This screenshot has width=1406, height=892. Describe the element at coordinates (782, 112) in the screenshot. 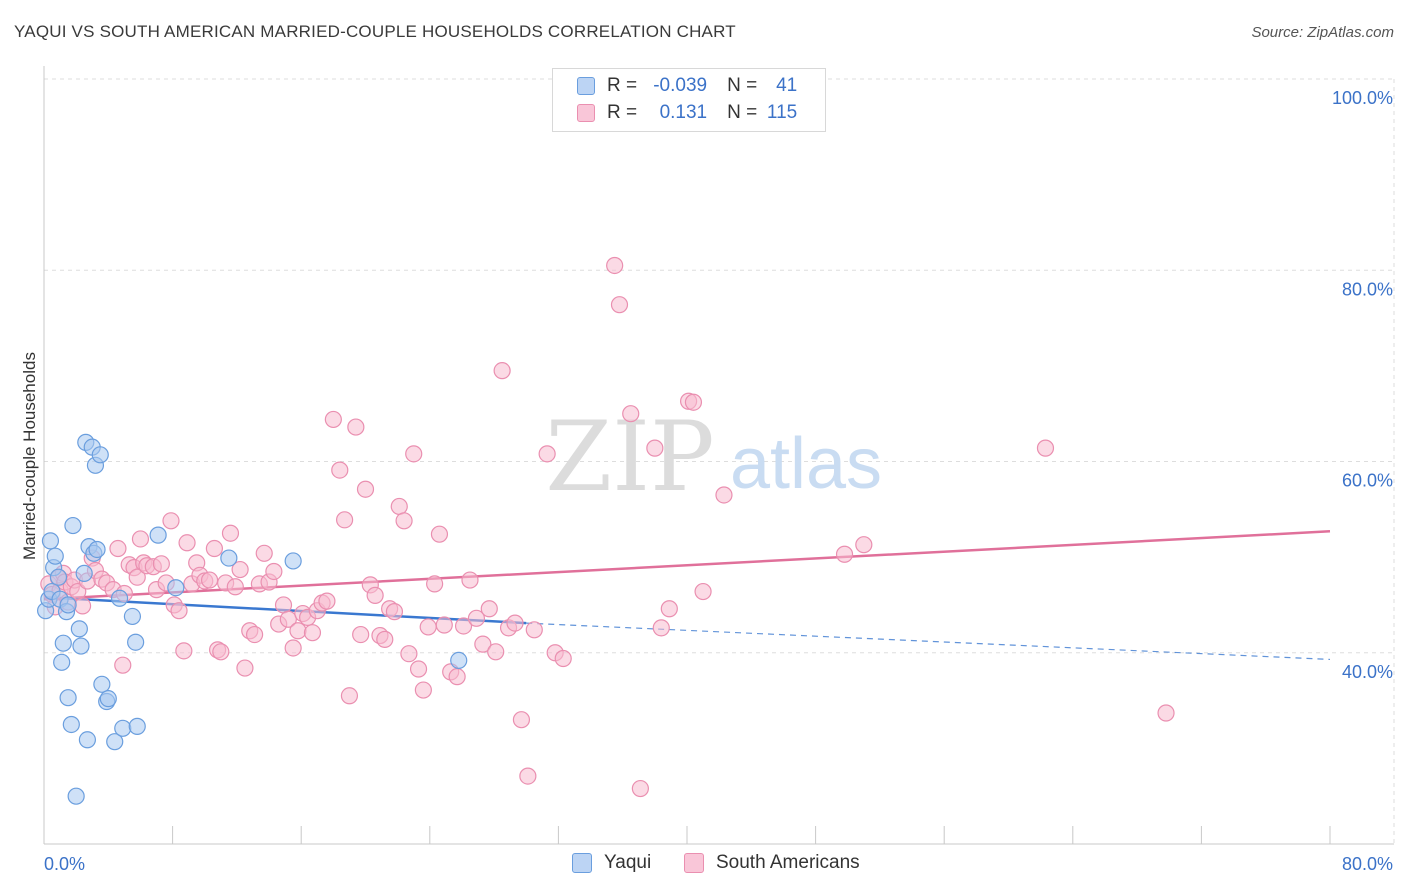

I see `legend-n-value-south-americans: 115` at that location.